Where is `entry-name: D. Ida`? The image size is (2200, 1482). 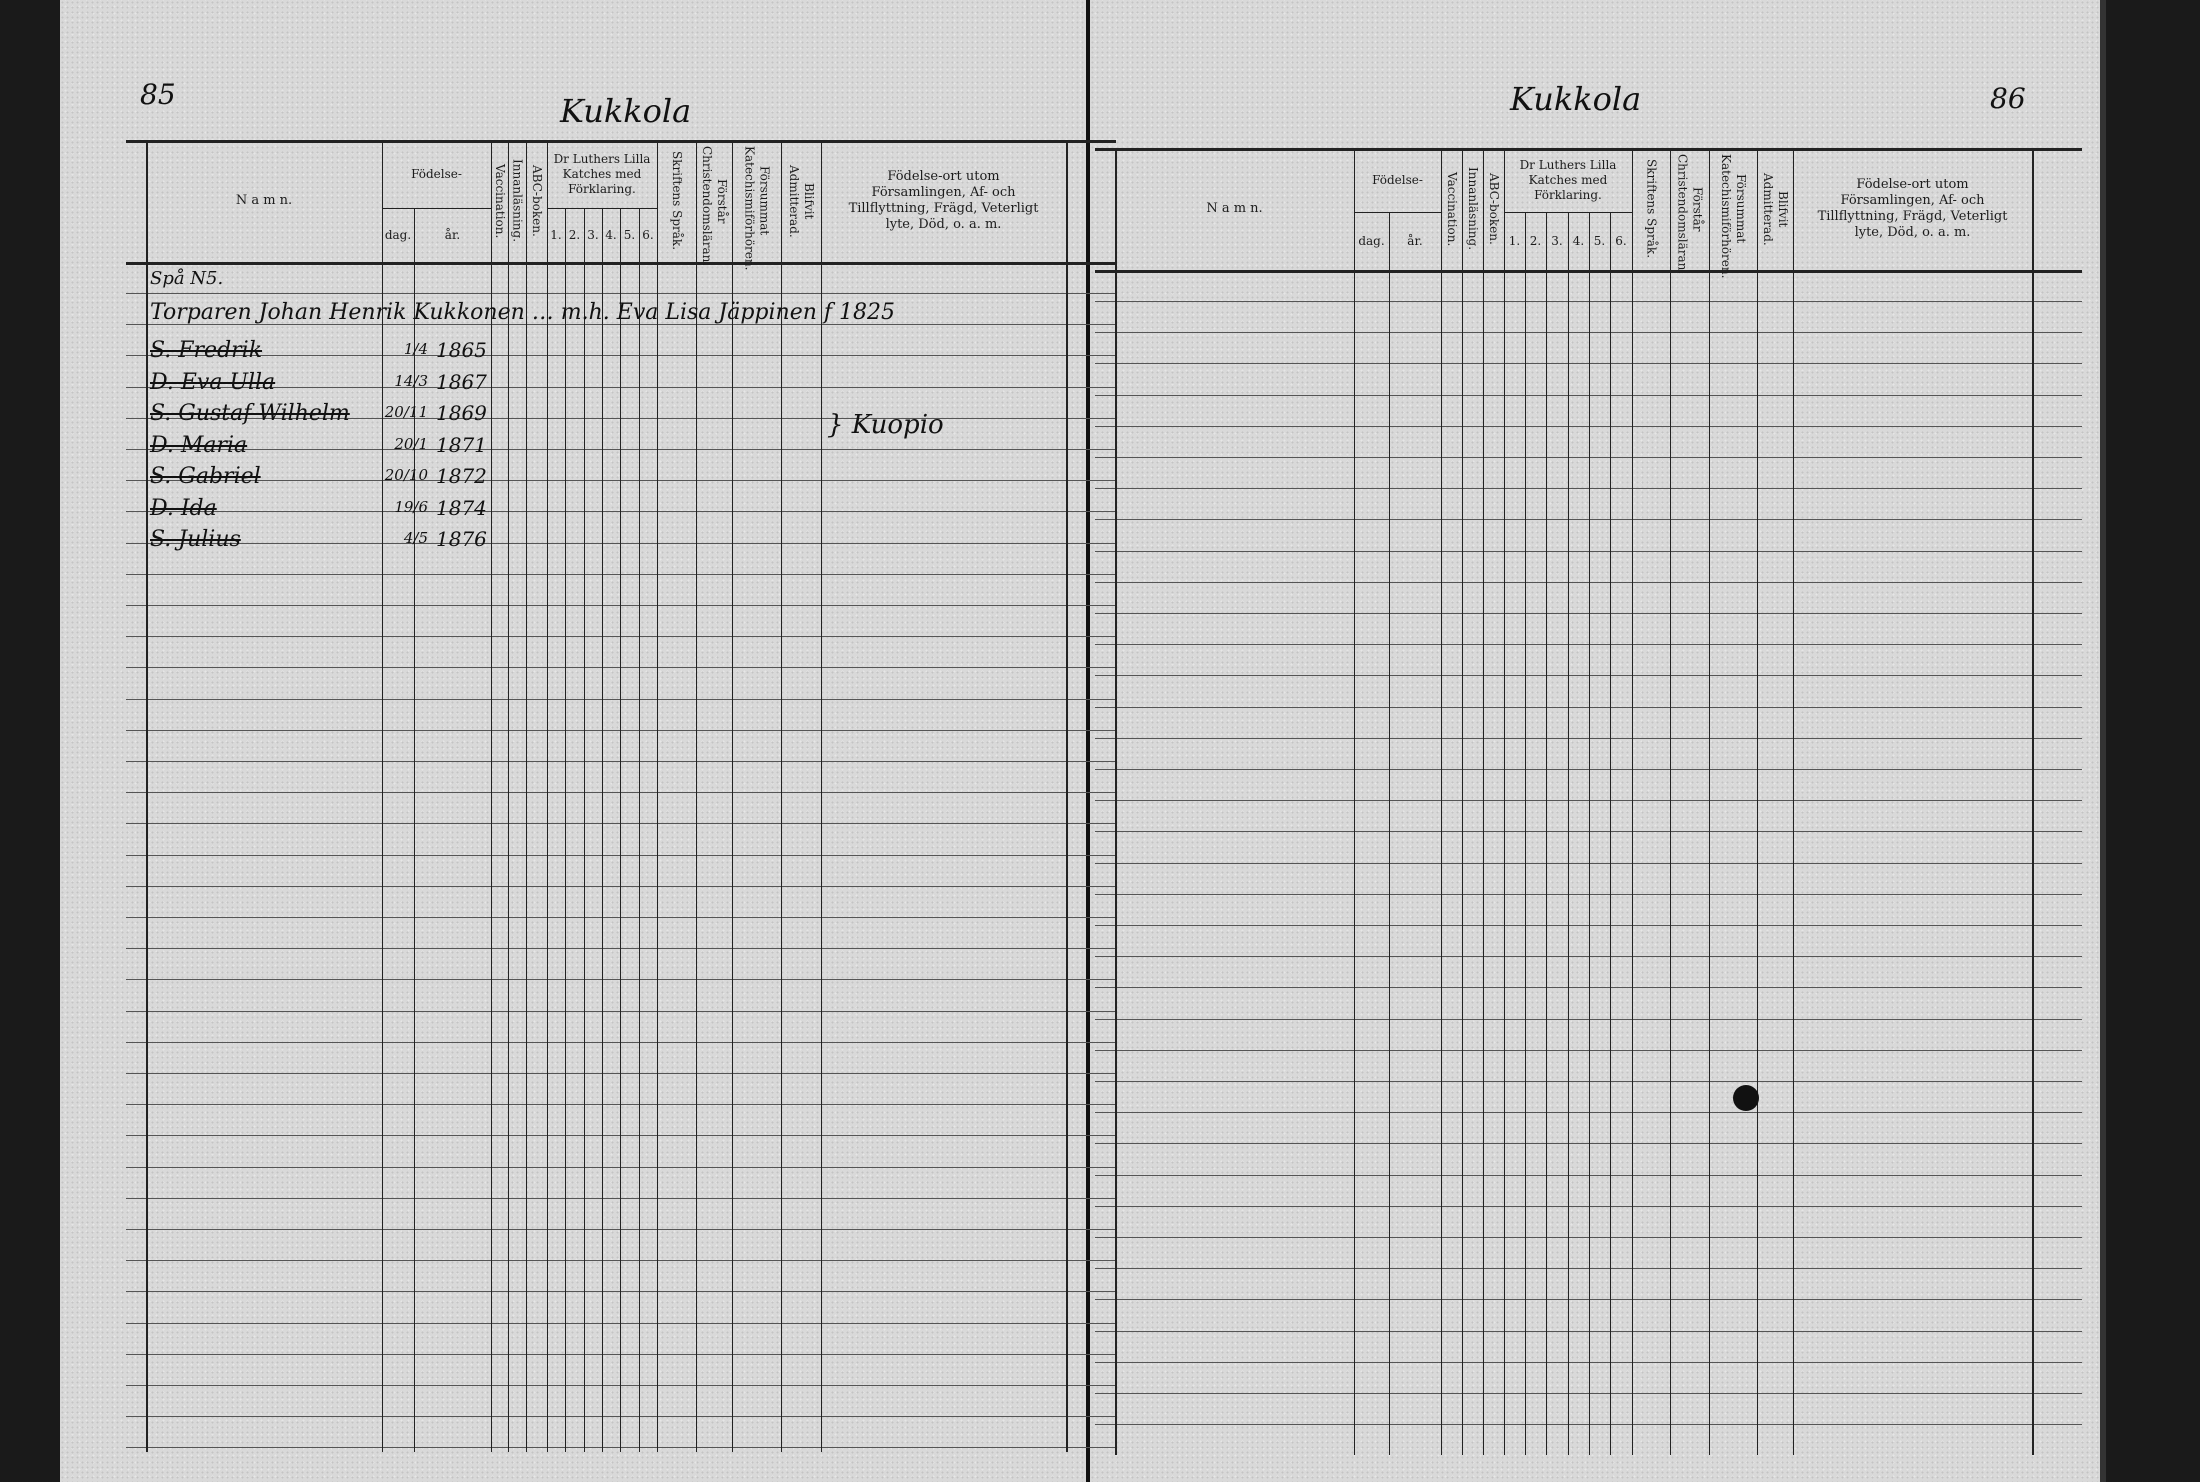 entry-name: D. Ida is located at coordinates (183, 508).